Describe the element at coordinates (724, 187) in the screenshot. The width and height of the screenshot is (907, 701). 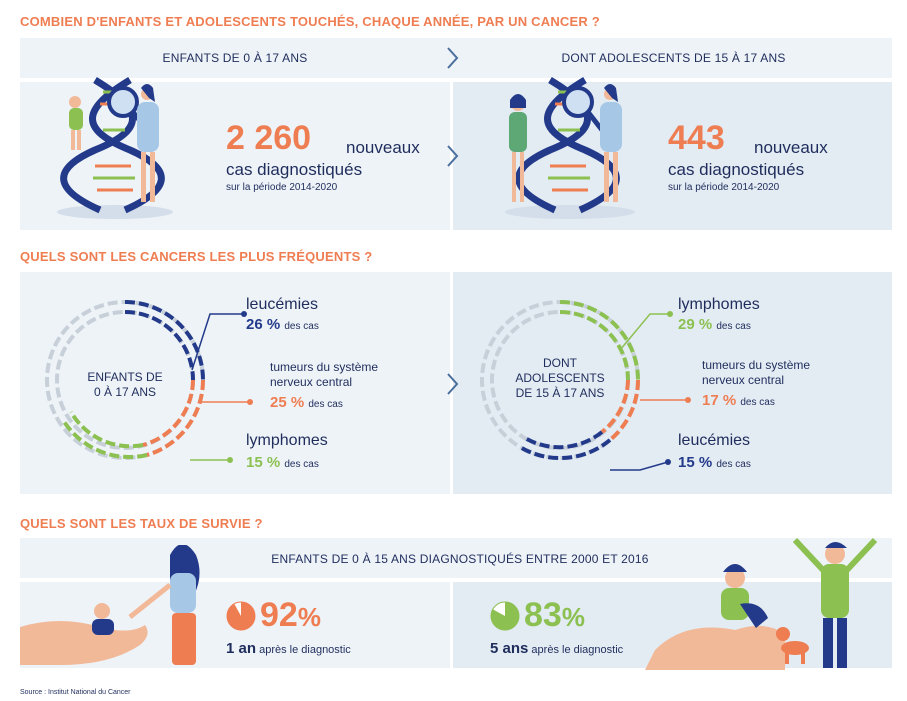
I see `section1-right-period: sur la période 2014-2020` at that location.